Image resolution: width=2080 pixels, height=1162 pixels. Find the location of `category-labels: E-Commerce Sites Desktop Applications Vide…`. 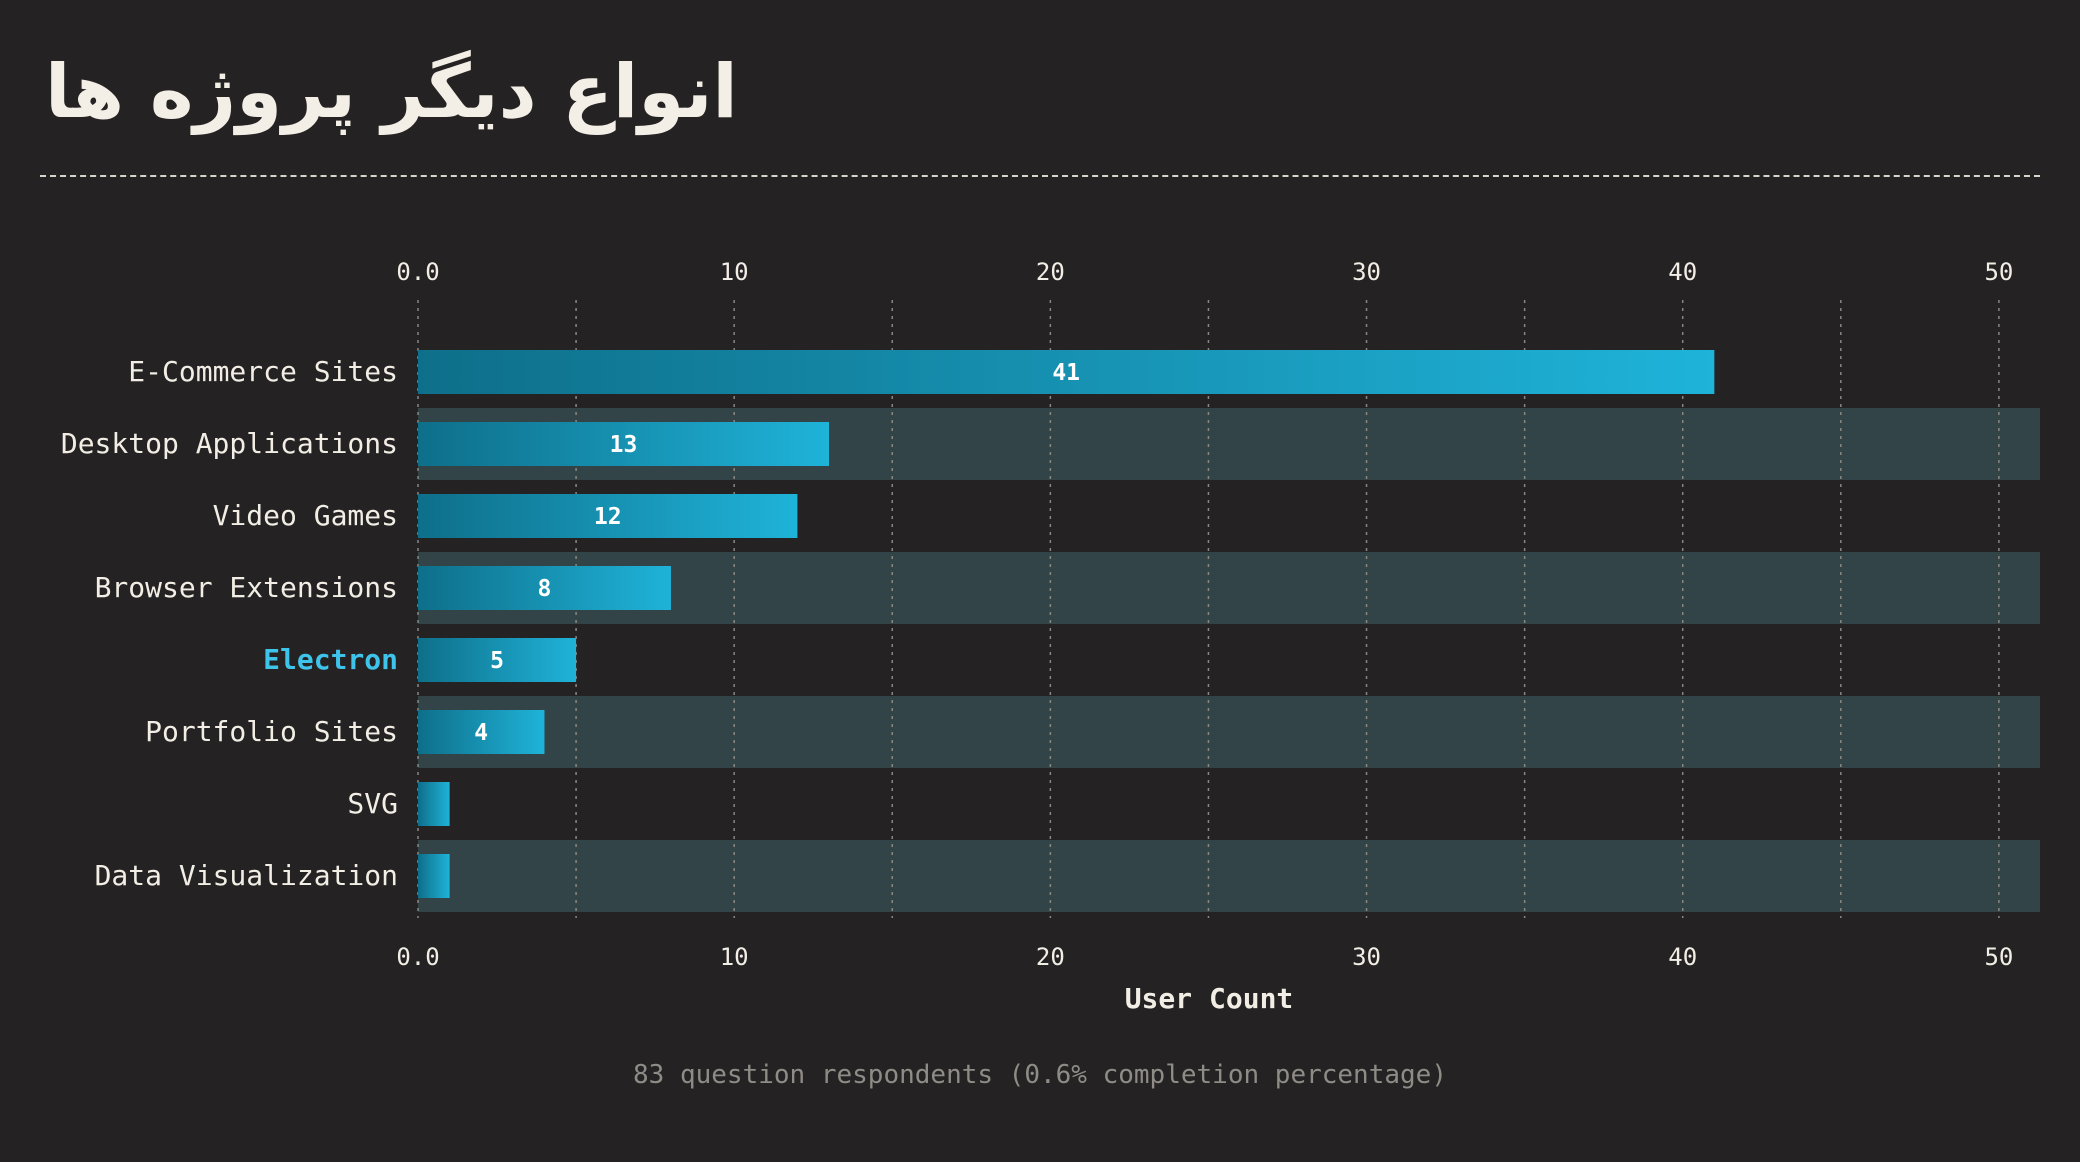

category-labels: E-Commerce Sites Desktop Applications Vide… is located at coordinates (229, 623).